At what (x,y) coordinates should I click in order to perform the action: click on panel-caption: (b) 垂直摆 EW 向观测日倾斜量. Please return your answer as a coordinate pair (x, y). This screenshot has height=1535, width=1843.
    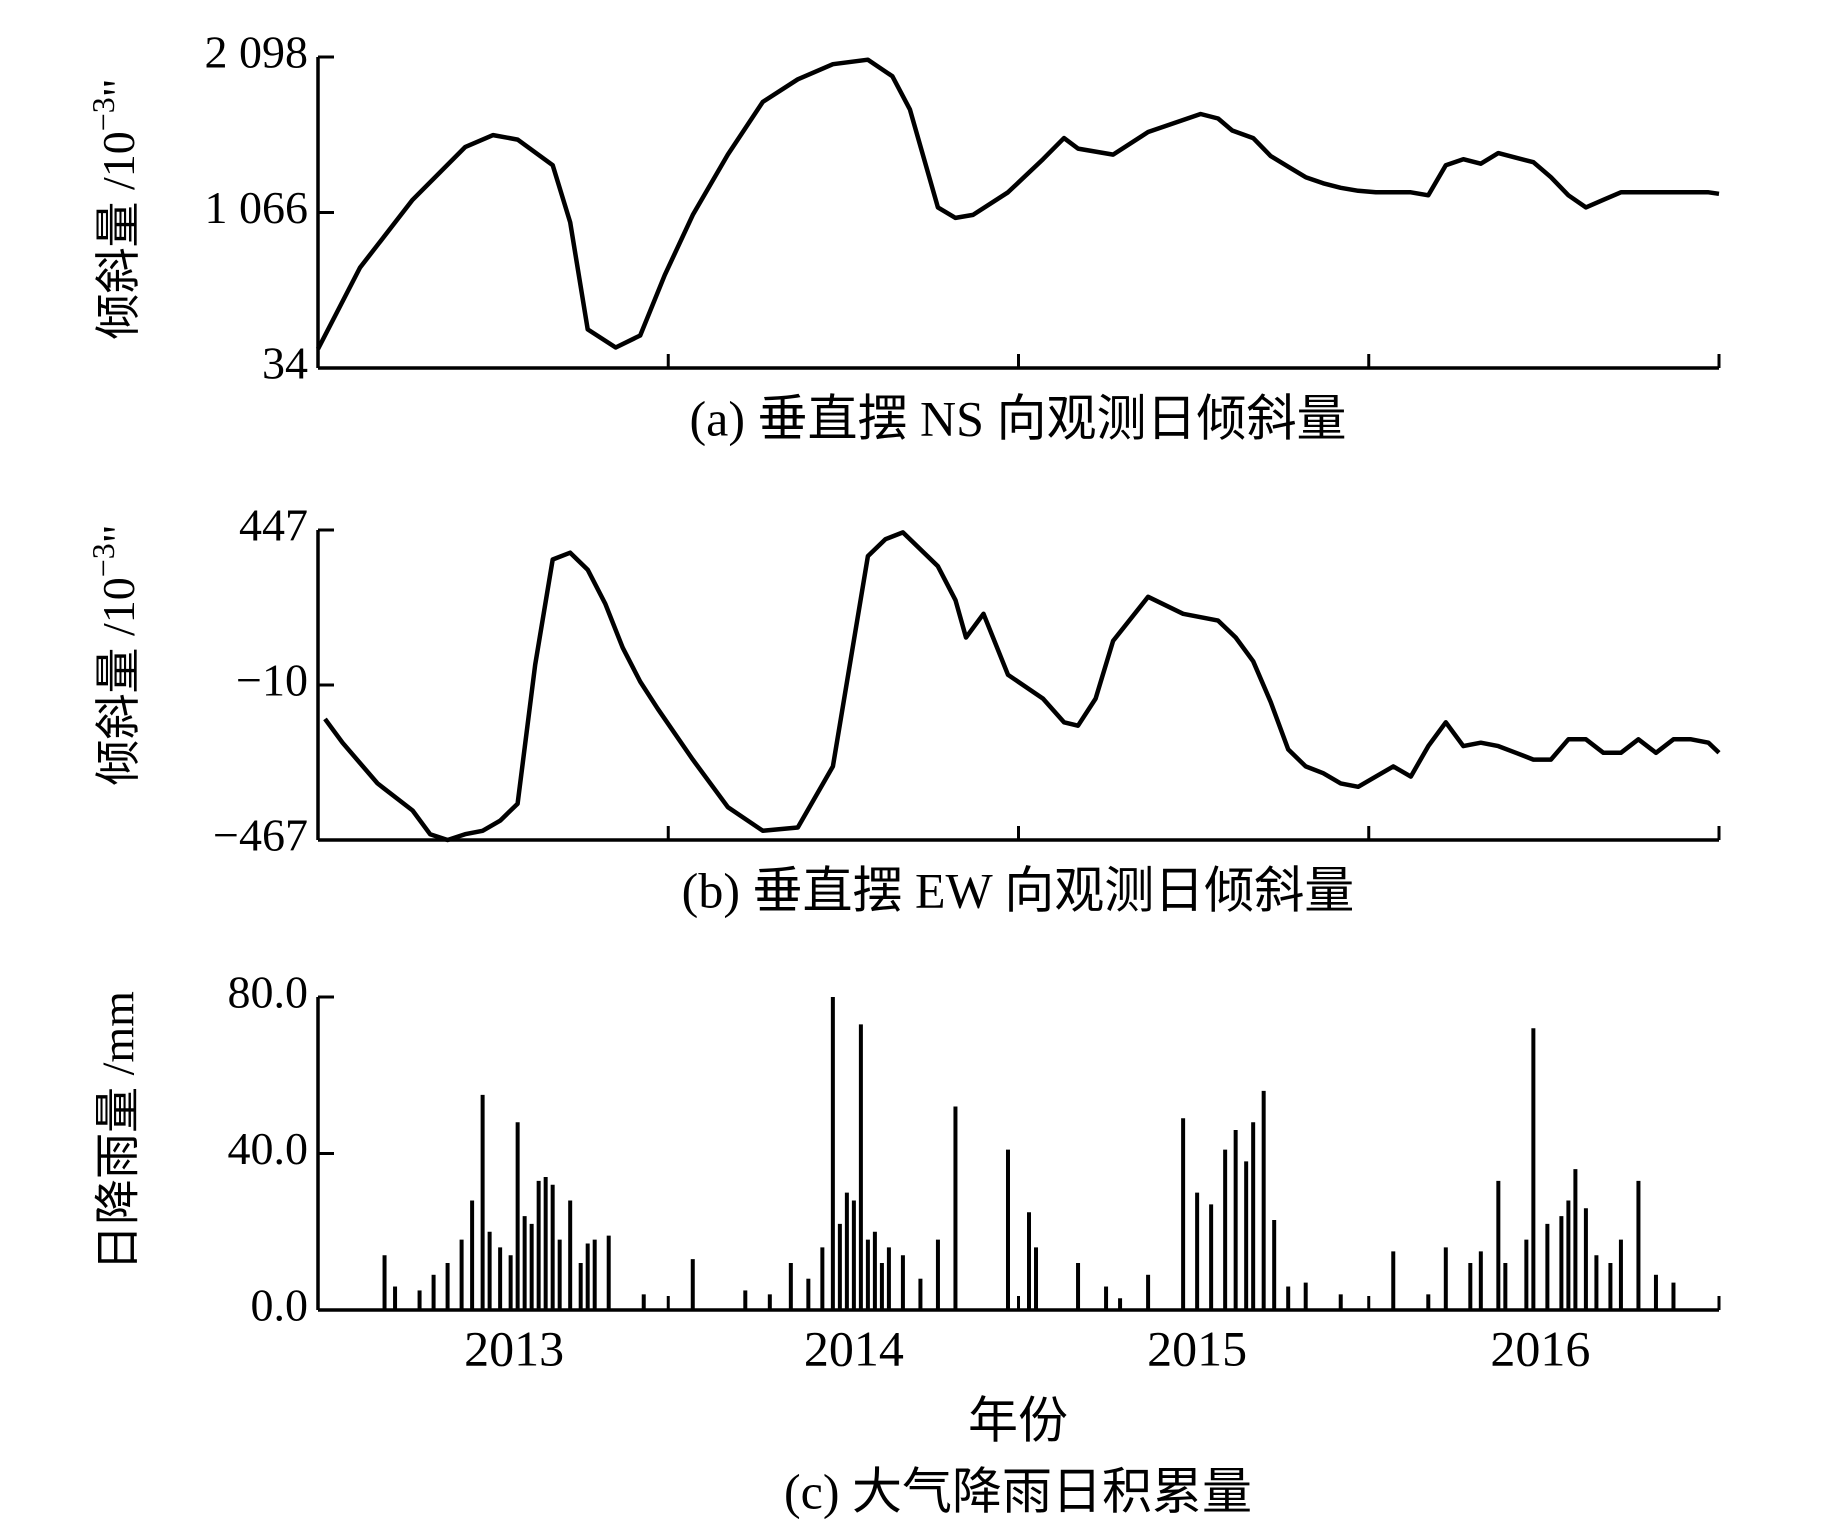
    Looking at the image, I should click on (1018, 890).